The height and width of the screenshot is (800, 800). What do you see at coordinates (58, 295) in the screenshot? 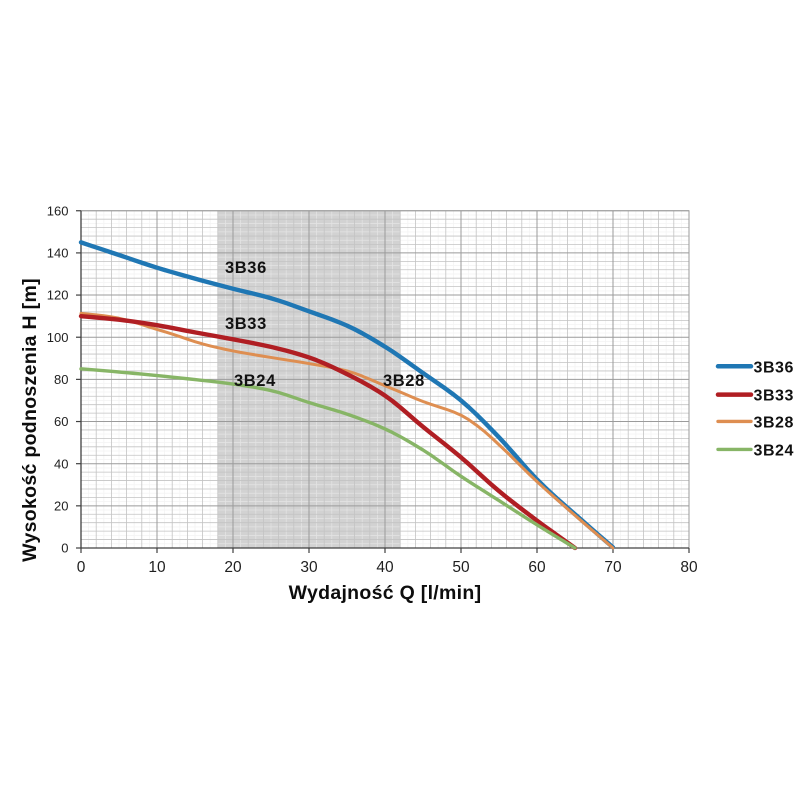
I see `svg-text: 120` at bounding box center [58, 295].